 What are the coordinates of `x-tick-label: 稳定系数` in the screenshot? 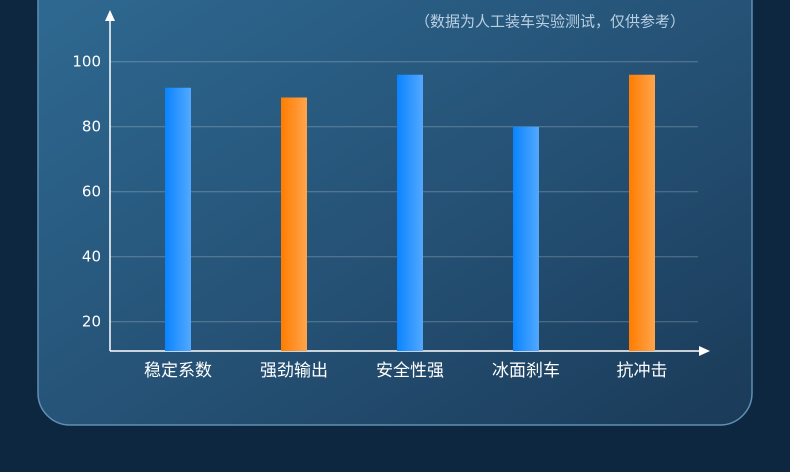 It's located at (178, 371).